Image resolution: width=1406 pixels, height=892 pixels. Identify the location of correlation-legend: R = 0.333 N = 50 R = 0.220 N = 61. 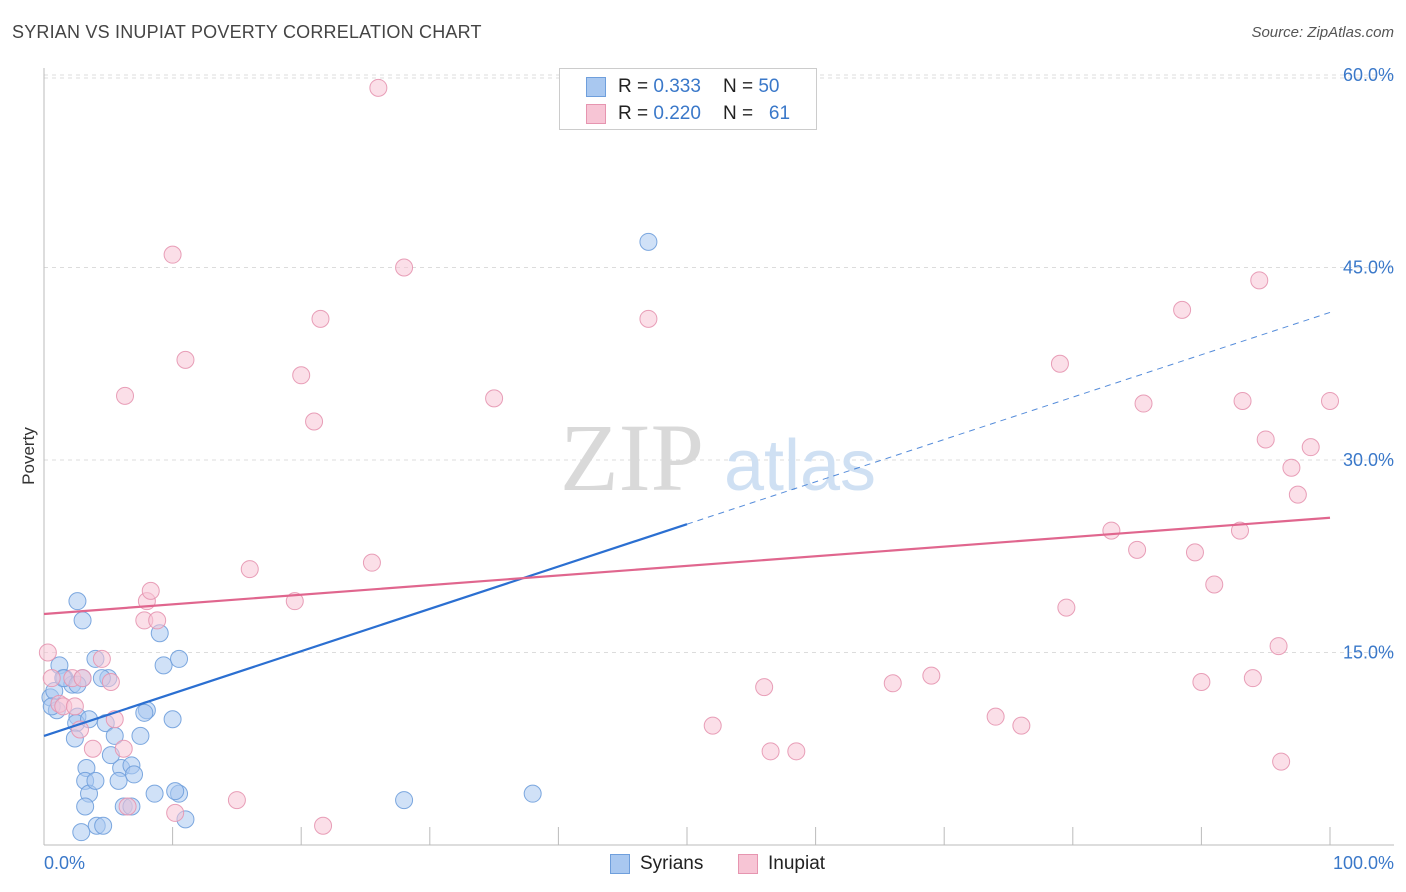
(688, 99).